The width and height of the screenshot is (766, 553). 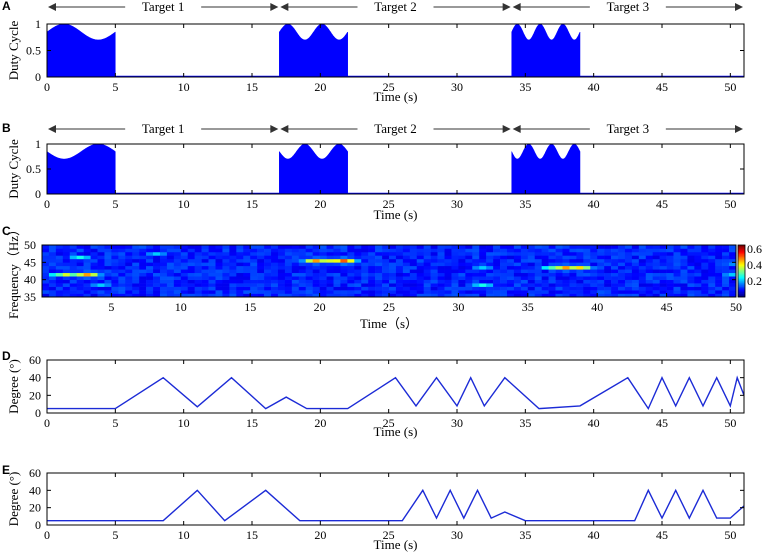 What do you see at coordinates (662, 204) in the screenshot?
I see `x-tick-label: 45` at bounding box center [662, 204].